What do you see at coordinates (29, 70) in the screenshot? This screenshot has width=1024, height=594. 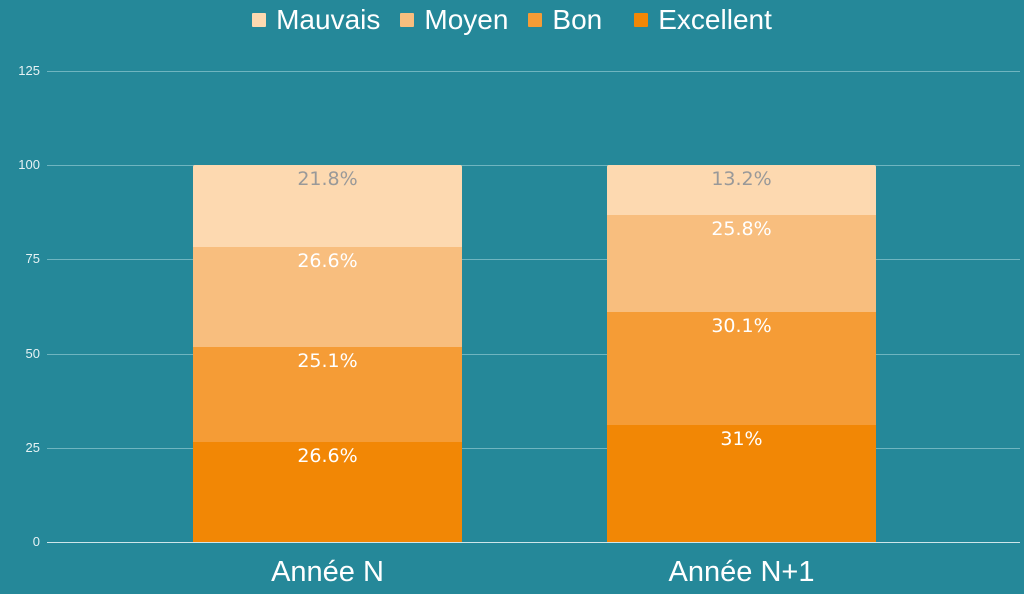 I see `y-tick-label: 125` at bounding box center [29, 70].